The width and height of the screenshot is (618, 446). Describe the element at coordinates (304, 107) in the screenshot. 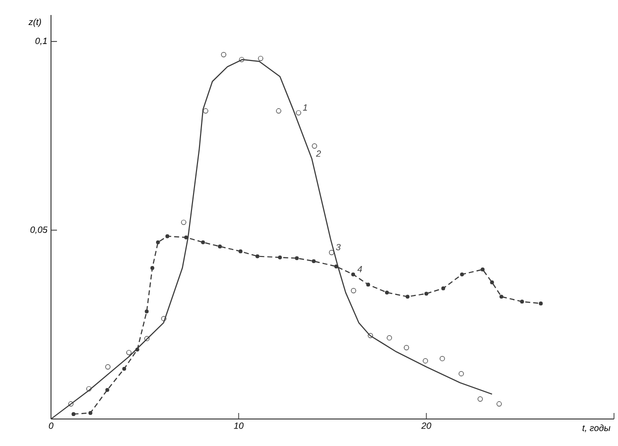

I see `annotation: 1` at that location.